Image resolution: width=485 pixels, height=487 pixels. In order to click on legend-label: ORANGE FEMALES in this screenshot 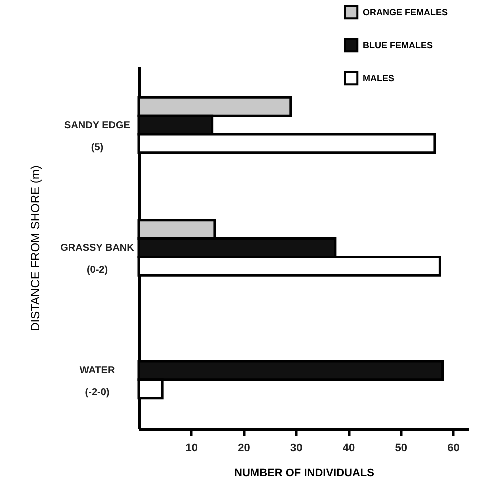, I will do `click(405, 13)`.